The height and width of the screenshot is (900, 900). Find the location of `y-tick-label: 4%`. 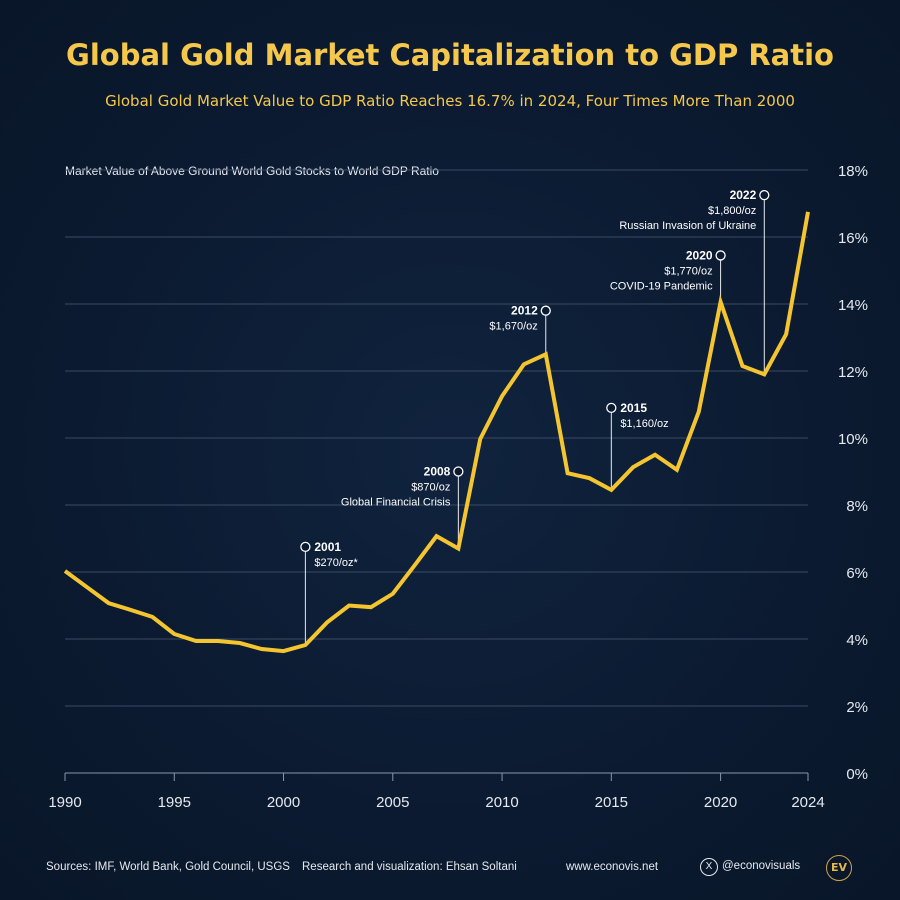

y-tick-label: 4% is located at coordinates (857, 640).